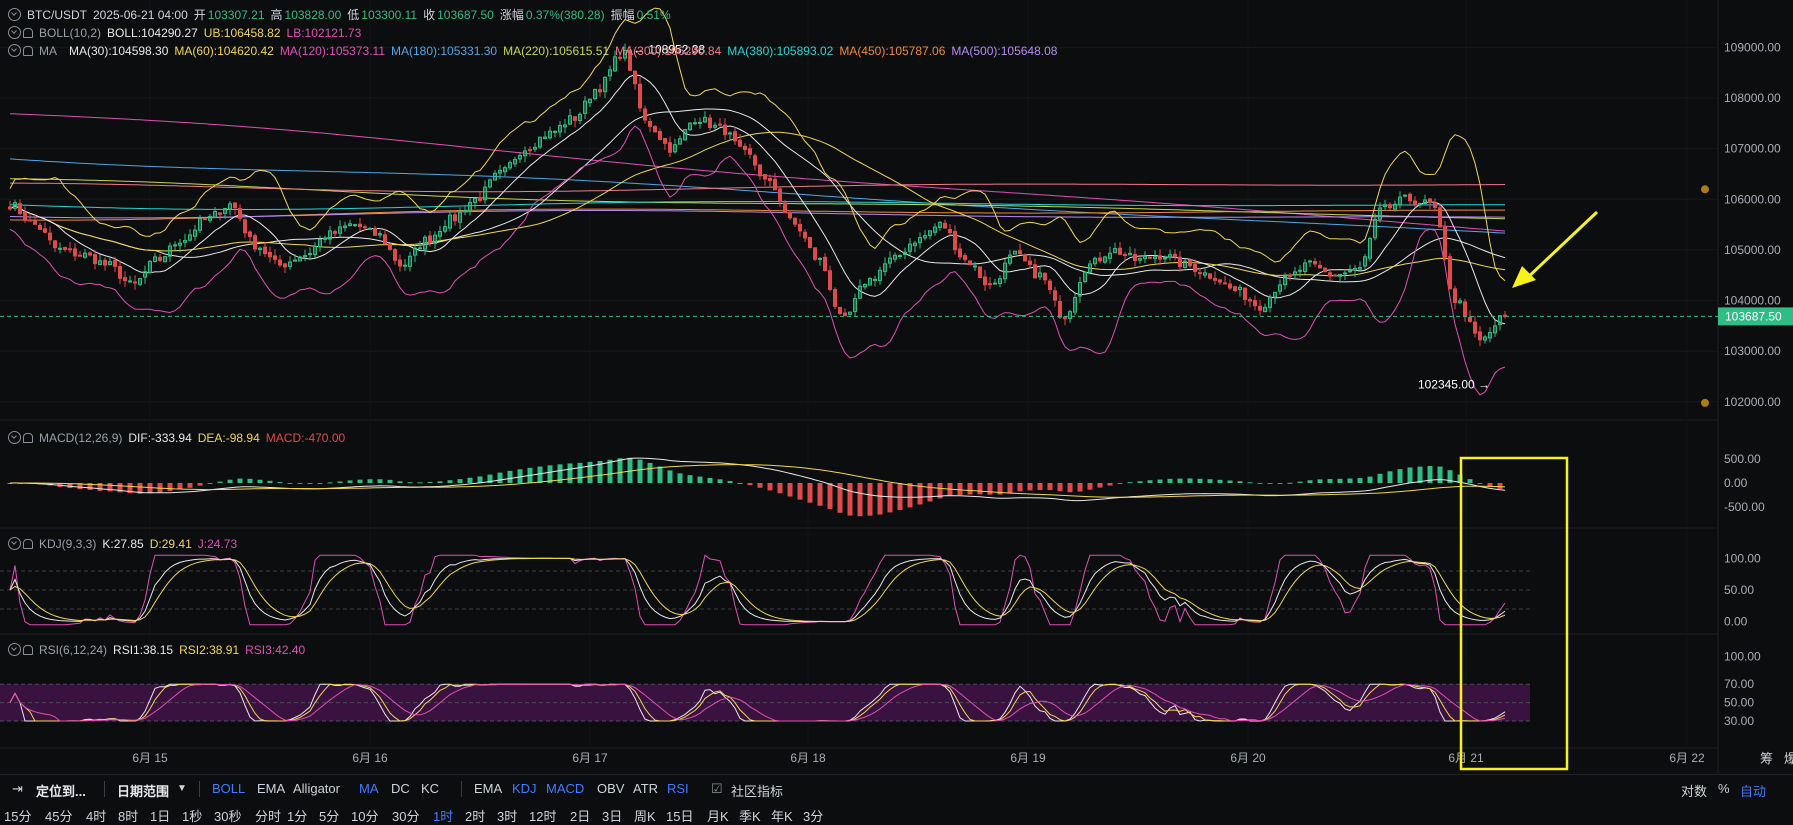  What do you see at coordinates (813, 816) in the screenshot?
I see `timeframe-23: 3分` at bounding box center [813, 816].